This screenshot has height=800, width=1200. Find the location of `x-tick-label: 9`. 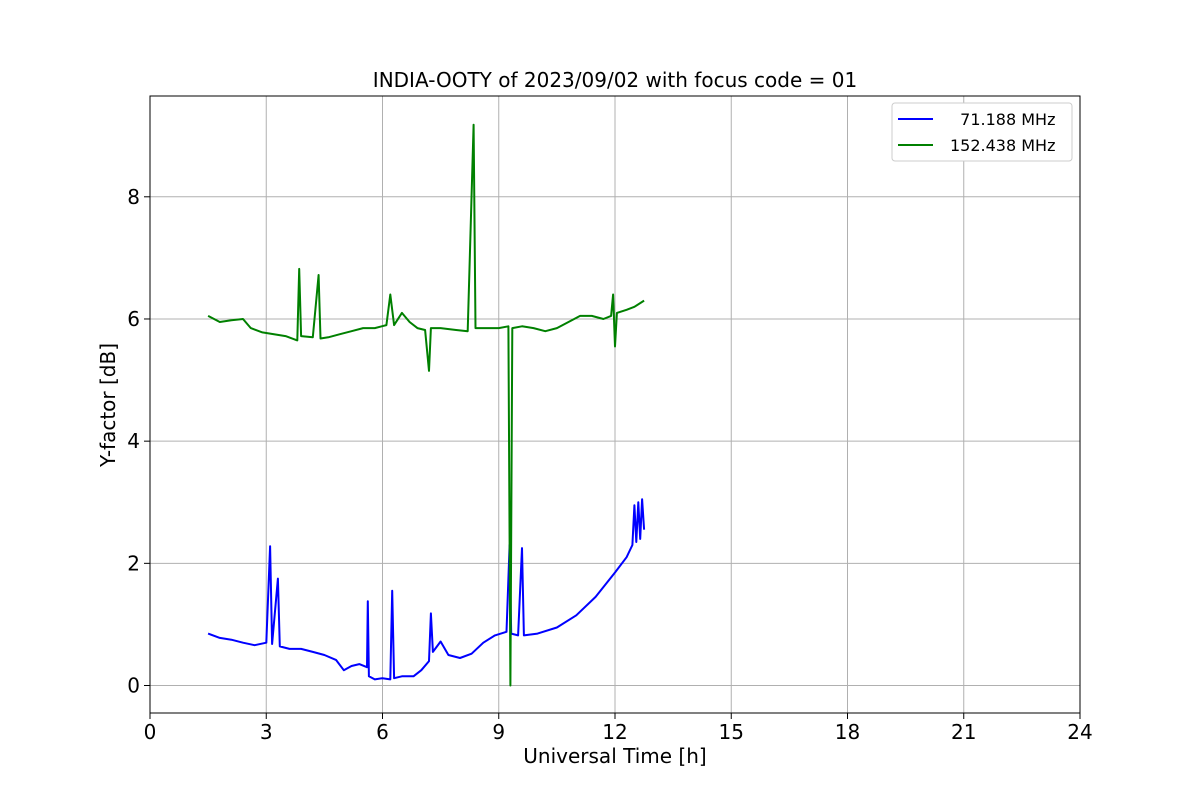

x-tick-label: 9 is located at coordinates (498, 732).